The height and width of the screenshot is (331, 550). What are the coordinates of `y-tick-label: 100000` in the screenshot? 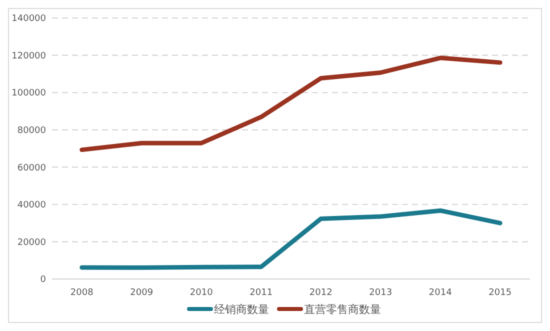 It's located at (29, 93).